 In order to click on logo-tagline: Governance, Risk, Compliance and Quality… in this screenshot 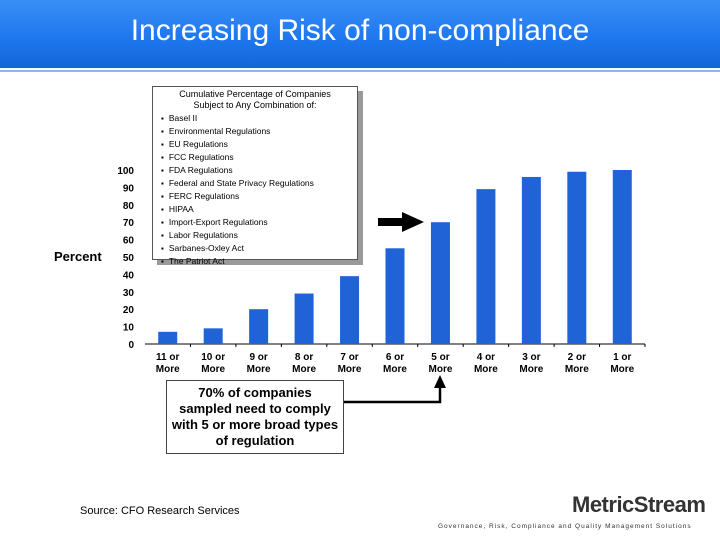, I will do `click(565, 526)`.